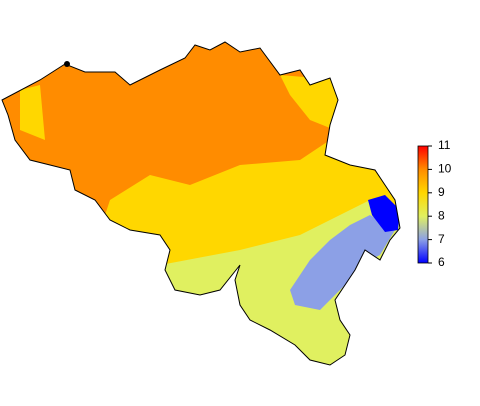 This screenshot has height=406, width=480. I want to click on colorbar-tick-label: 6, so click(441, 262).